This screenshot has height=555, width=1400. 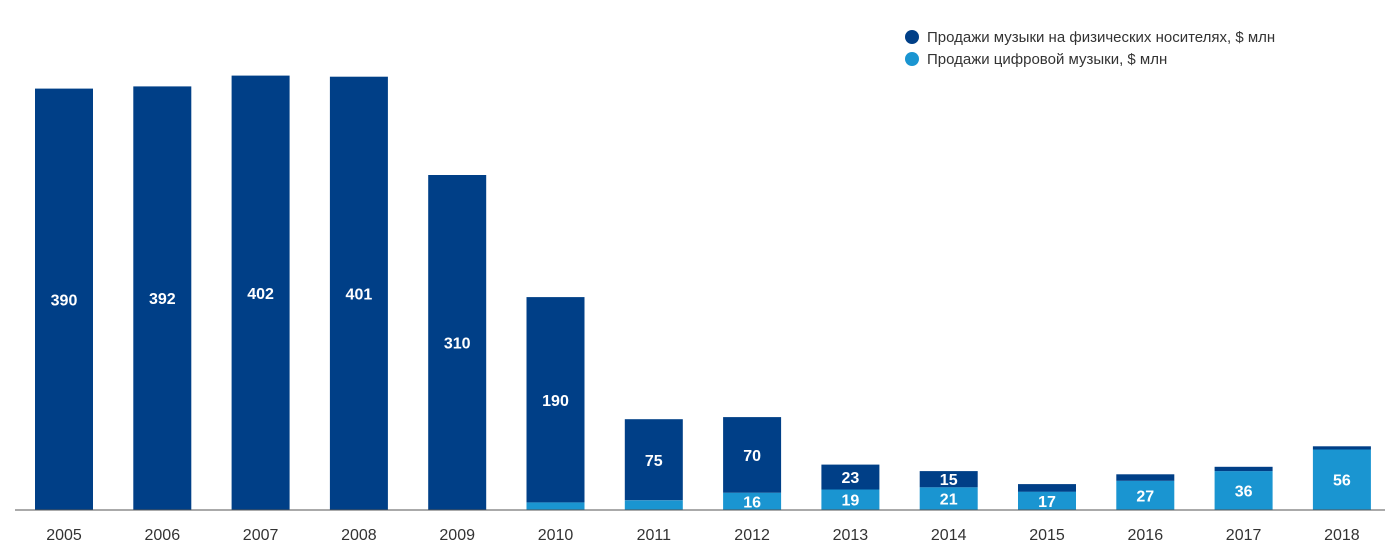 I want to click on x-tick-2012: 2012, so click(x=752, y=535).